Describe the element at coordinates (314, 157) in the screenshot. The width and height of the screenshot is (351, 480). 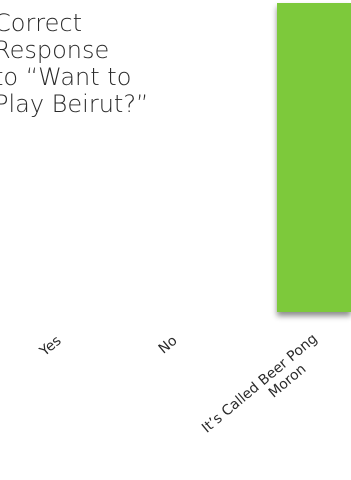
I see `bar` at that location.